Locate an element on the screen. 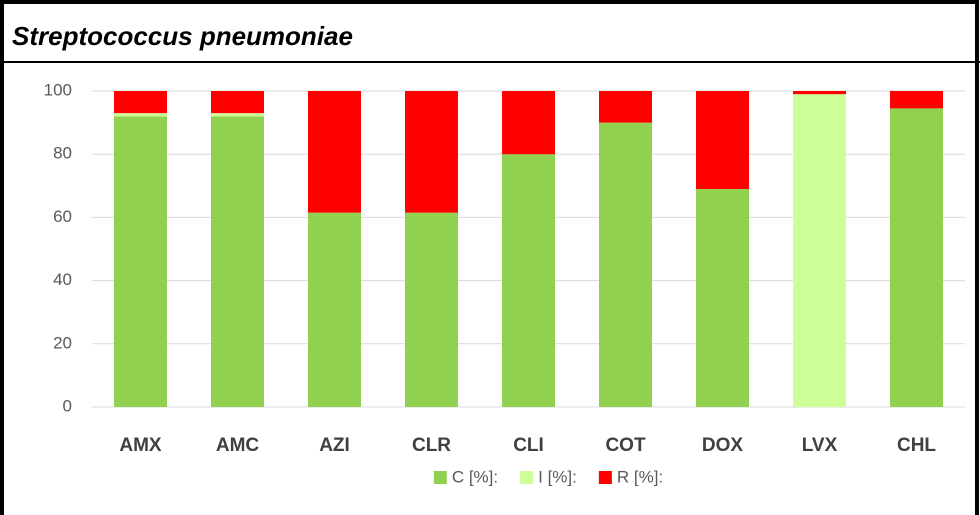 The image size is (980, 515). x-tick-label: CHL is located at coordinates (916, 445).